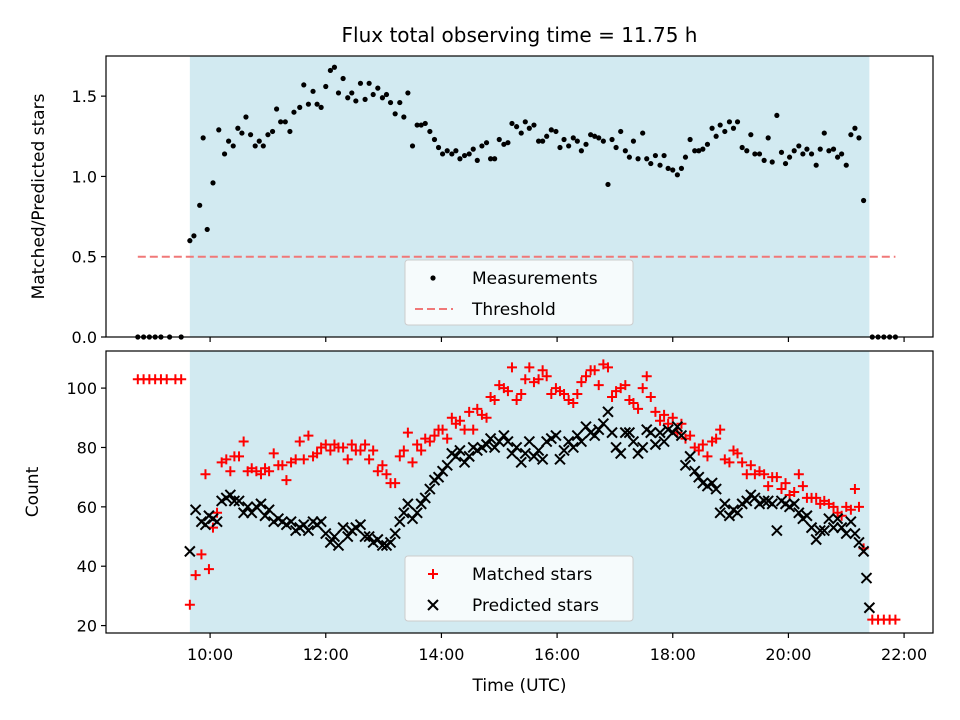 This screenshot has width=960, height=720. Describe the element at coordinates (87, 447) in the screenshot. I see `y-tick-label: 80` at that location.